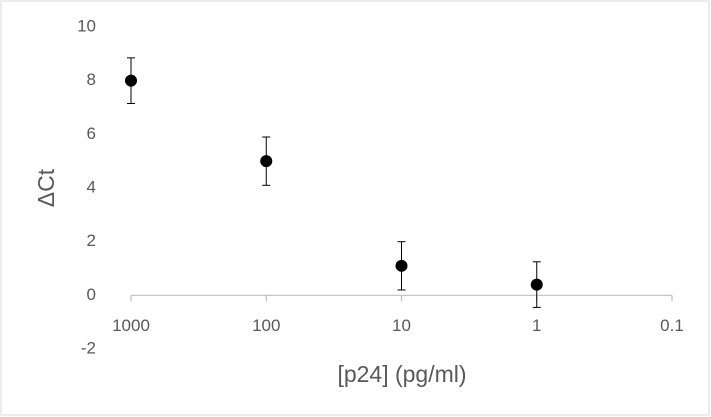 Image resolution: width=711 pixels, height=417 pixels. What do you see at coordinates (131, 325) in the screenshot?
I see `x-tick-label: 1000` at bounding box center [131, 325].